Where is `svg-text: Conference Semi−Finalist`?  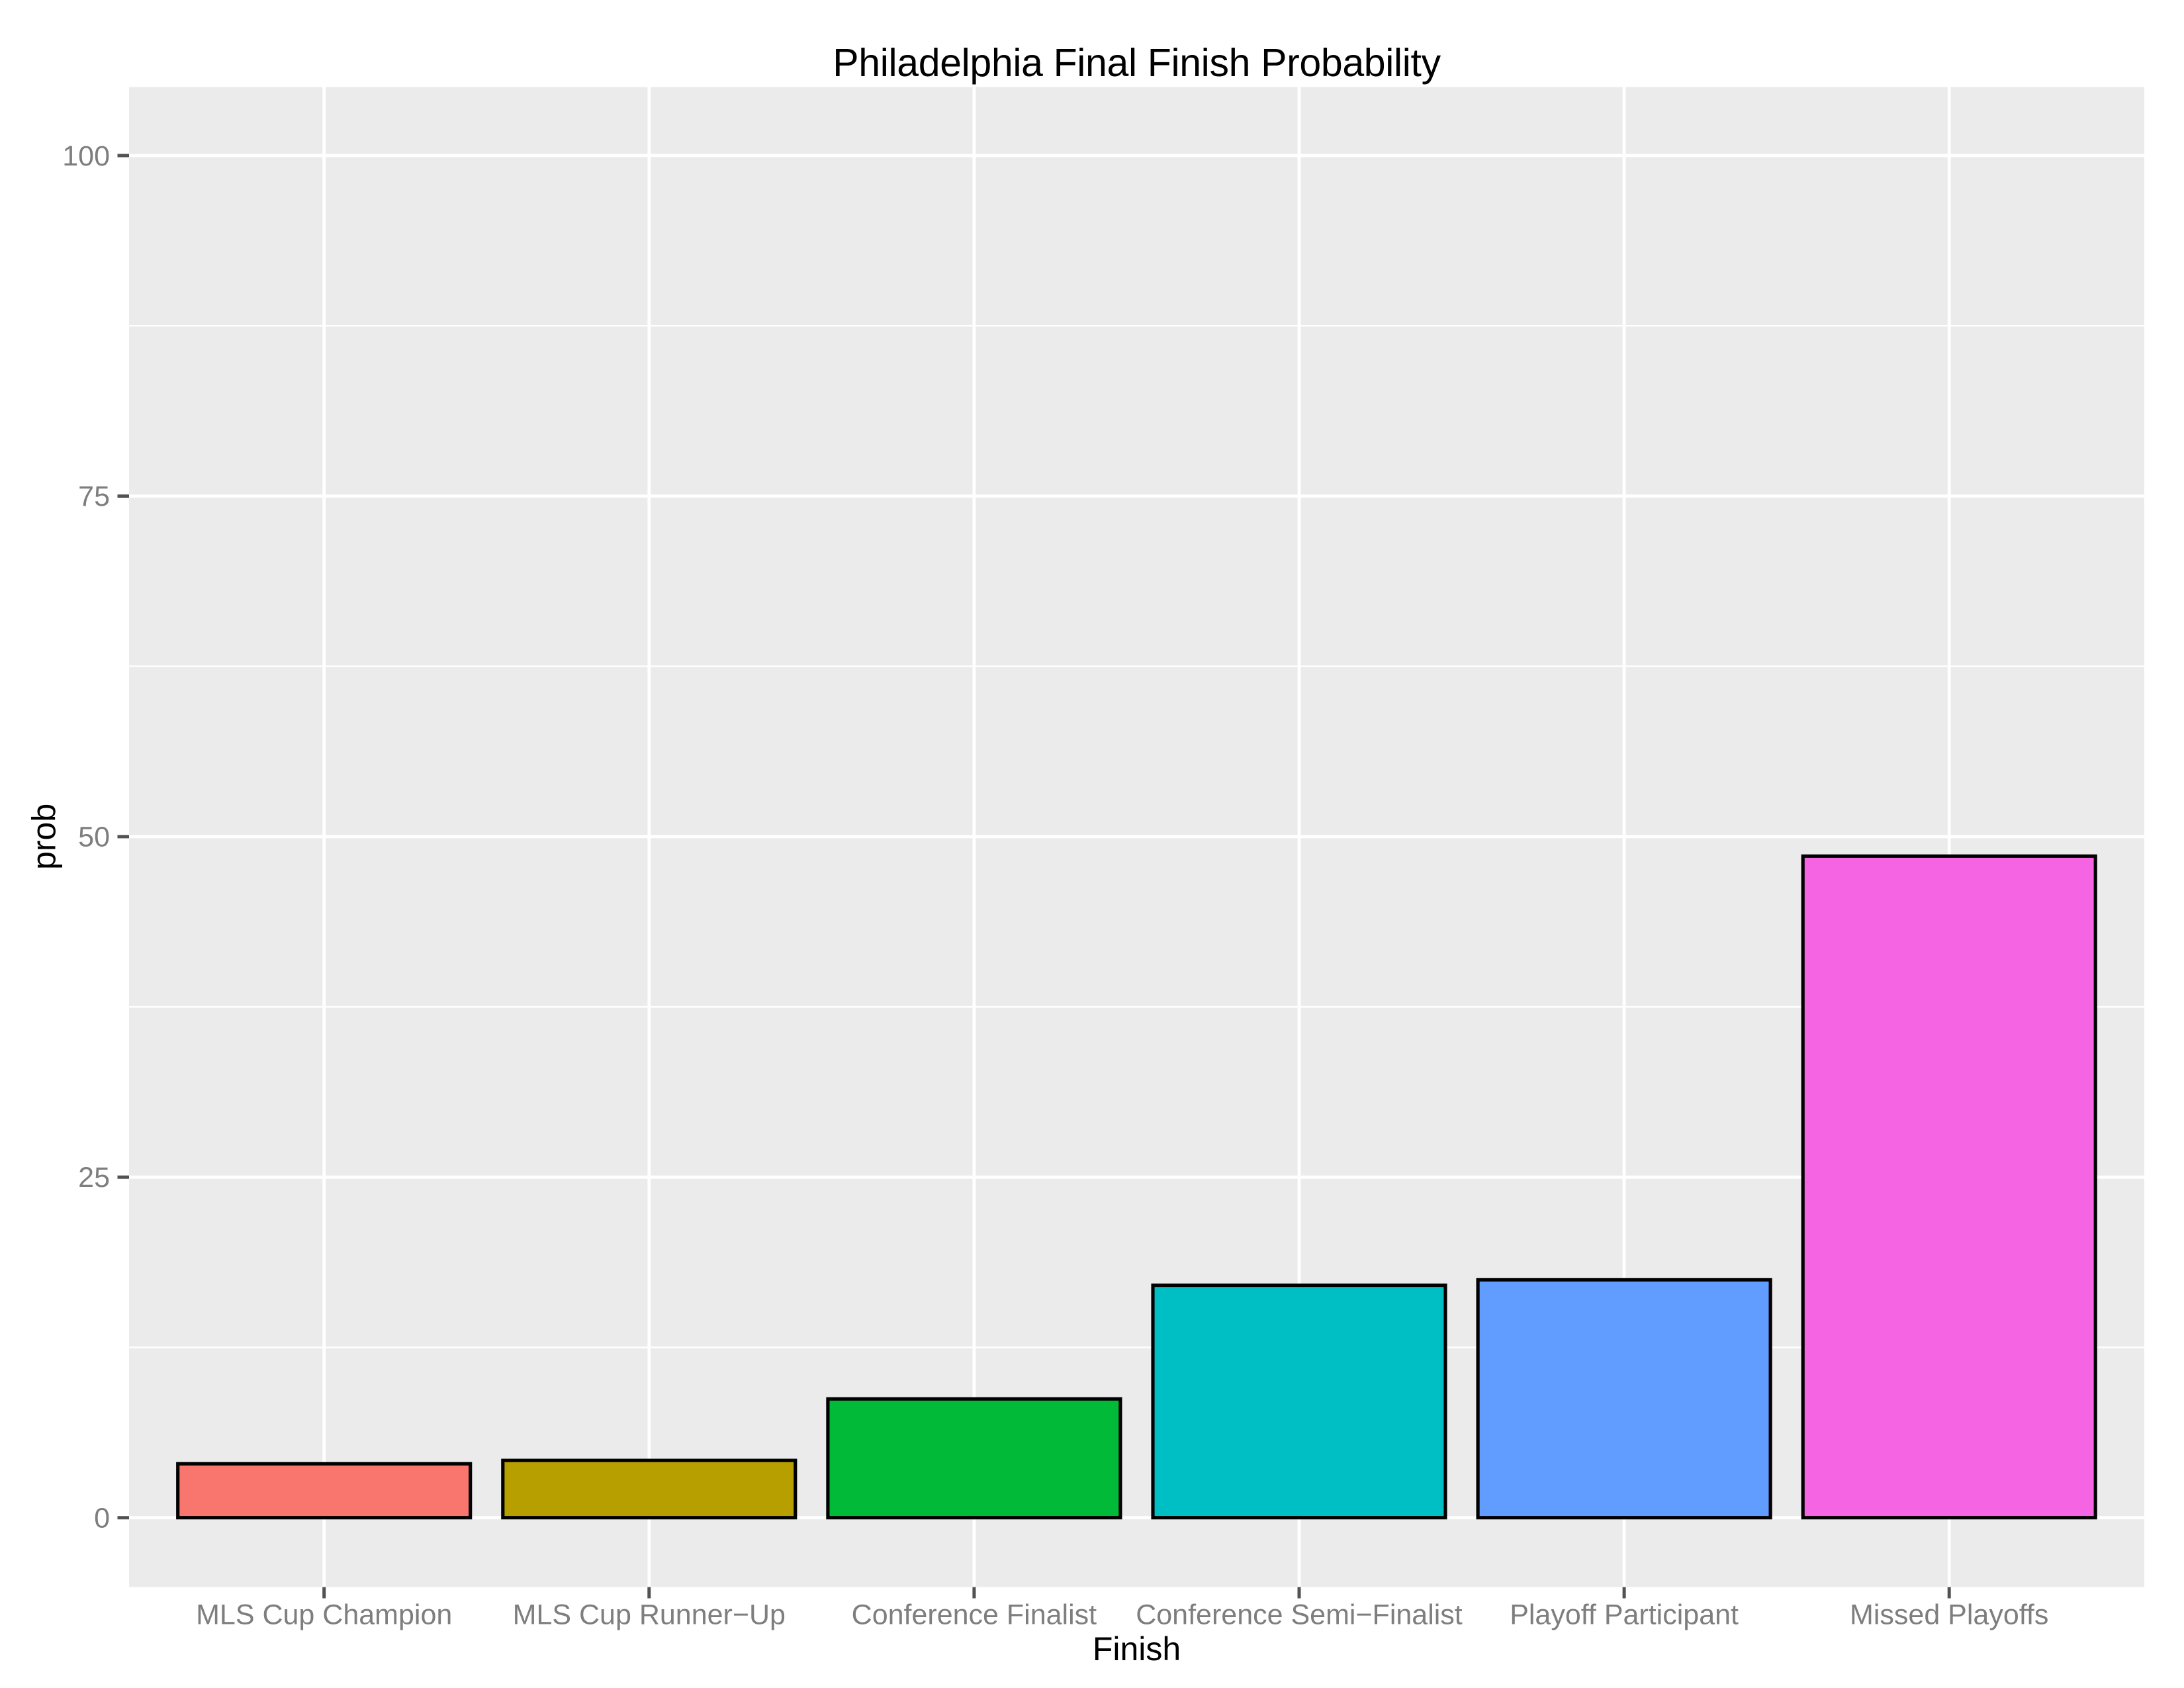
svg-text: Conference Semi−Finalist is located at coordinates (1299, 1615).